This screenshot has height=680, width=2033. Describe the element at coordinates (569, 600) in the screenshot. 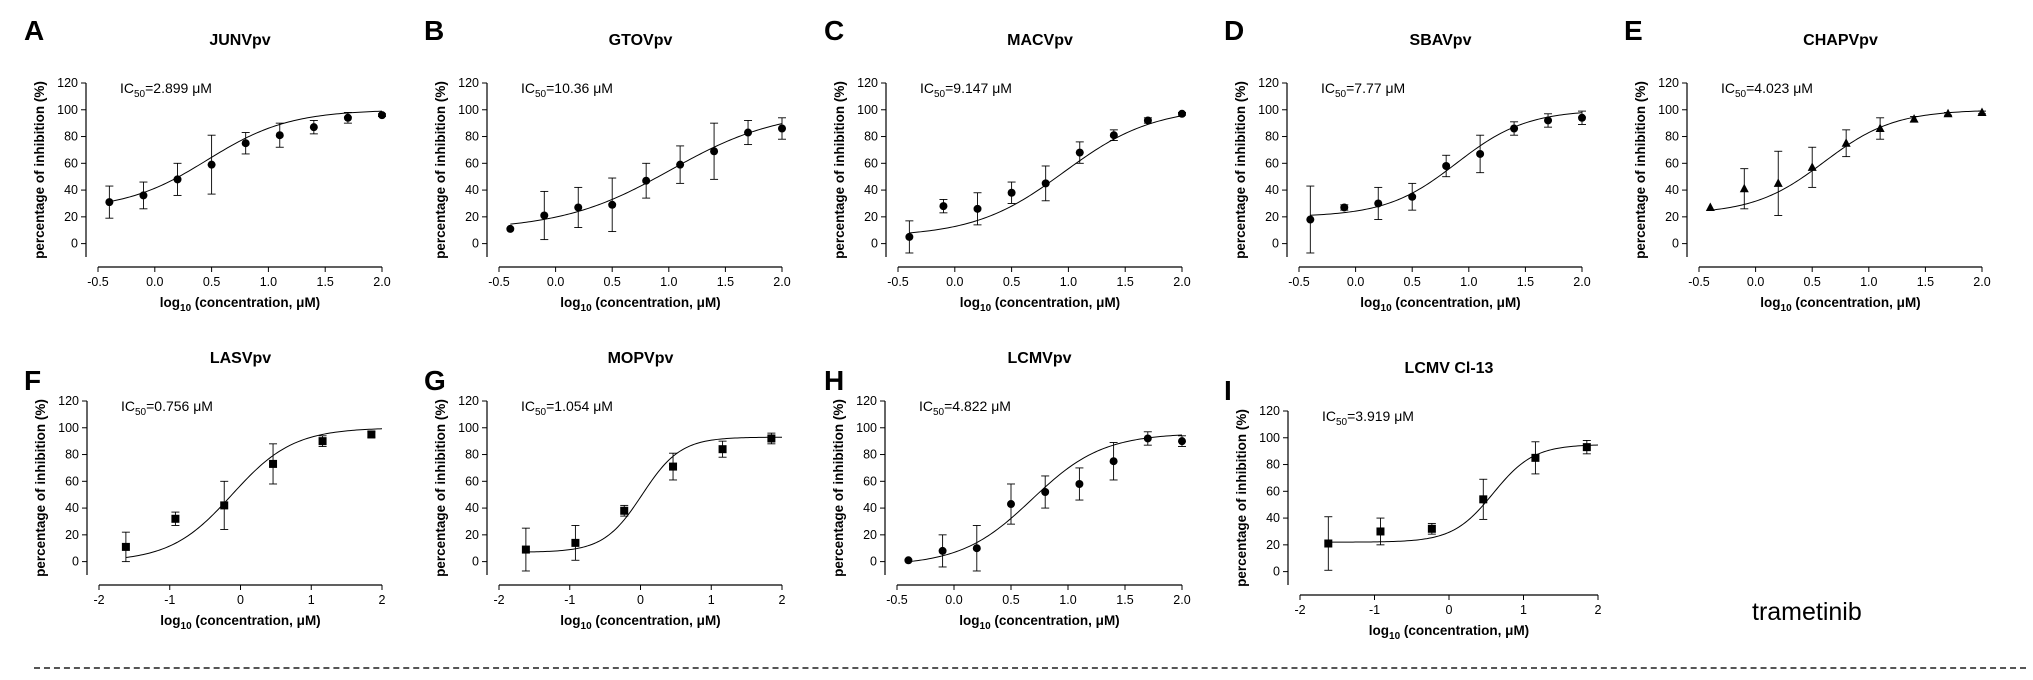

I see `x-tick-label: -1` at that location.